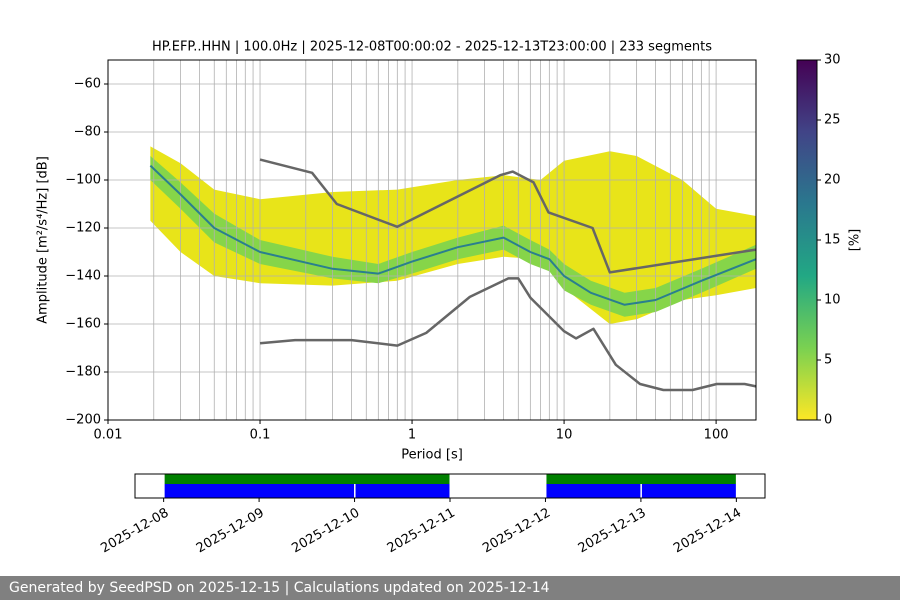  I want to click on x-tick-label: 100, so click(716, 435).